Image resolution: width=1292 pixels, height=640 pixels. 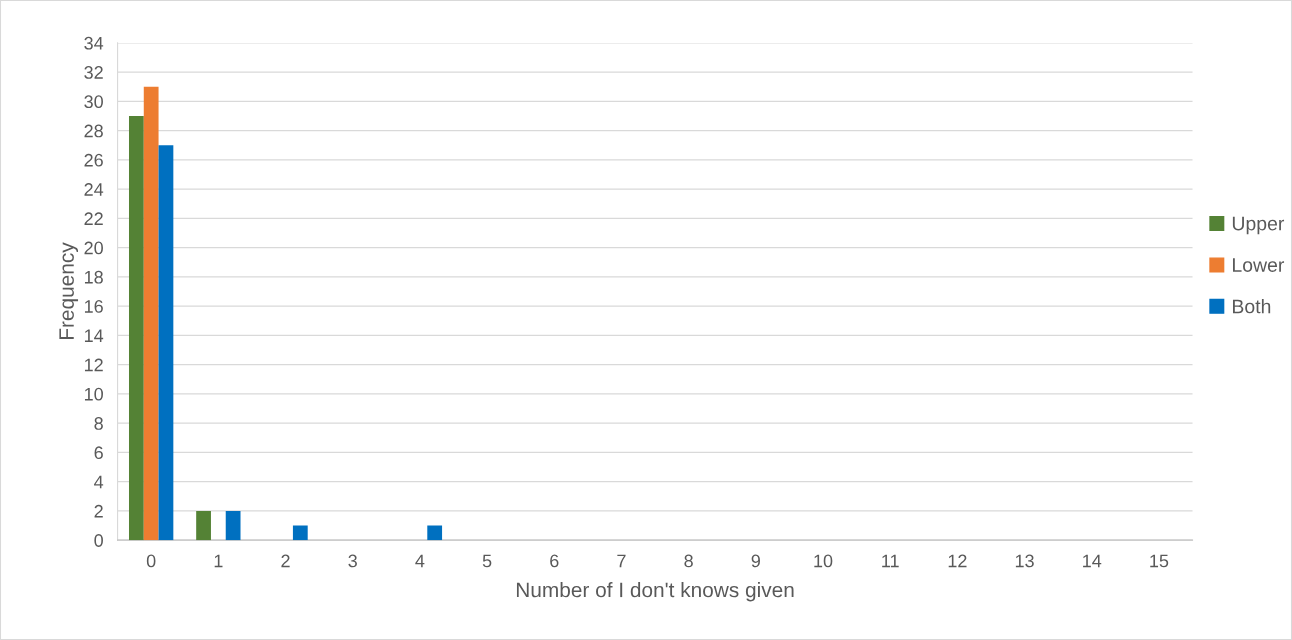 What do you see at coordinates (98, 511) in the screenshot?
I see `y-tick-label: 2` at bounding box center [98, 511].